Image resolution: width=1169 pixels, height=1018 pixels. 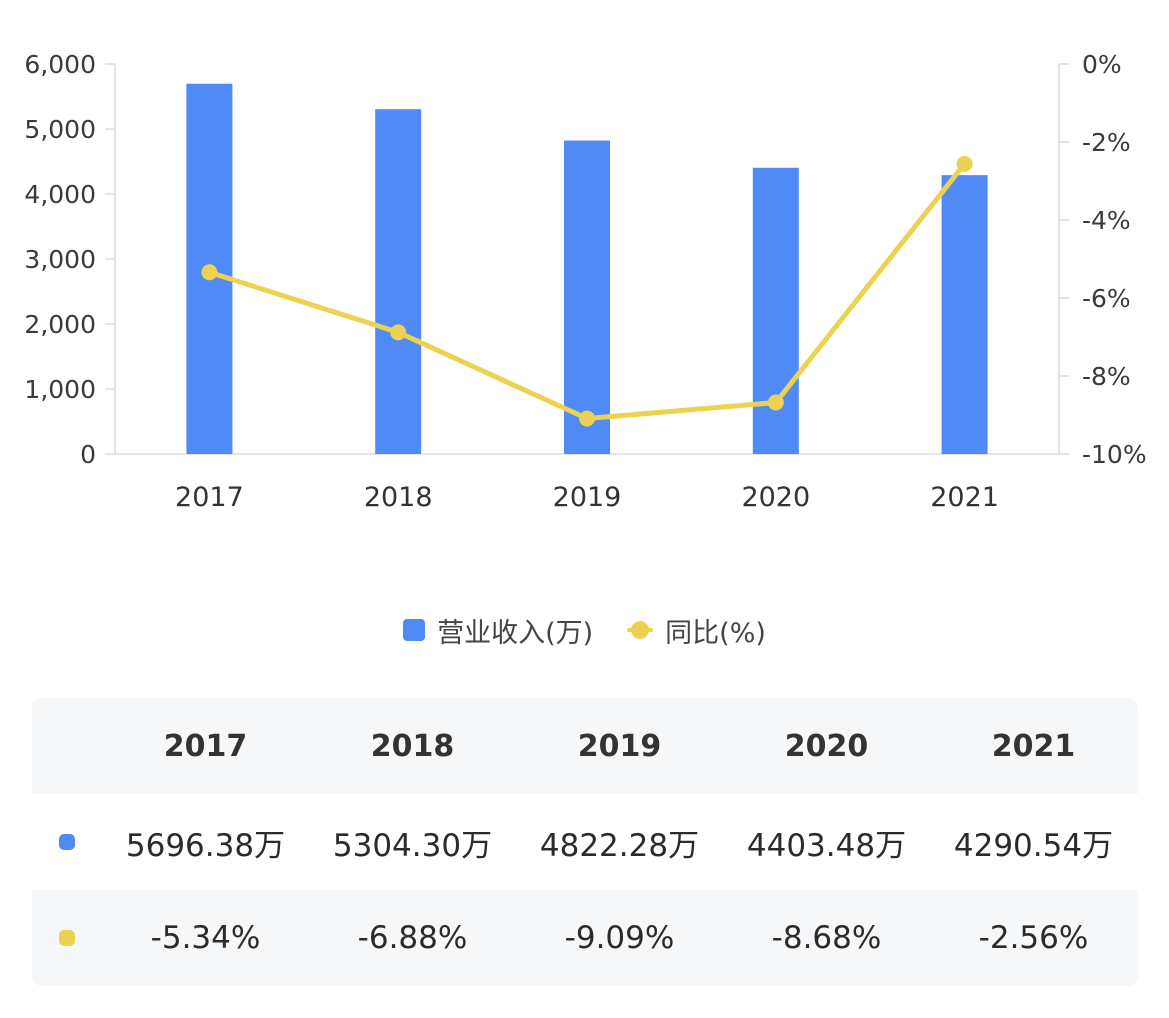 I want to click on y-right-tick-label: 0%, so click(x=1102, y=64).